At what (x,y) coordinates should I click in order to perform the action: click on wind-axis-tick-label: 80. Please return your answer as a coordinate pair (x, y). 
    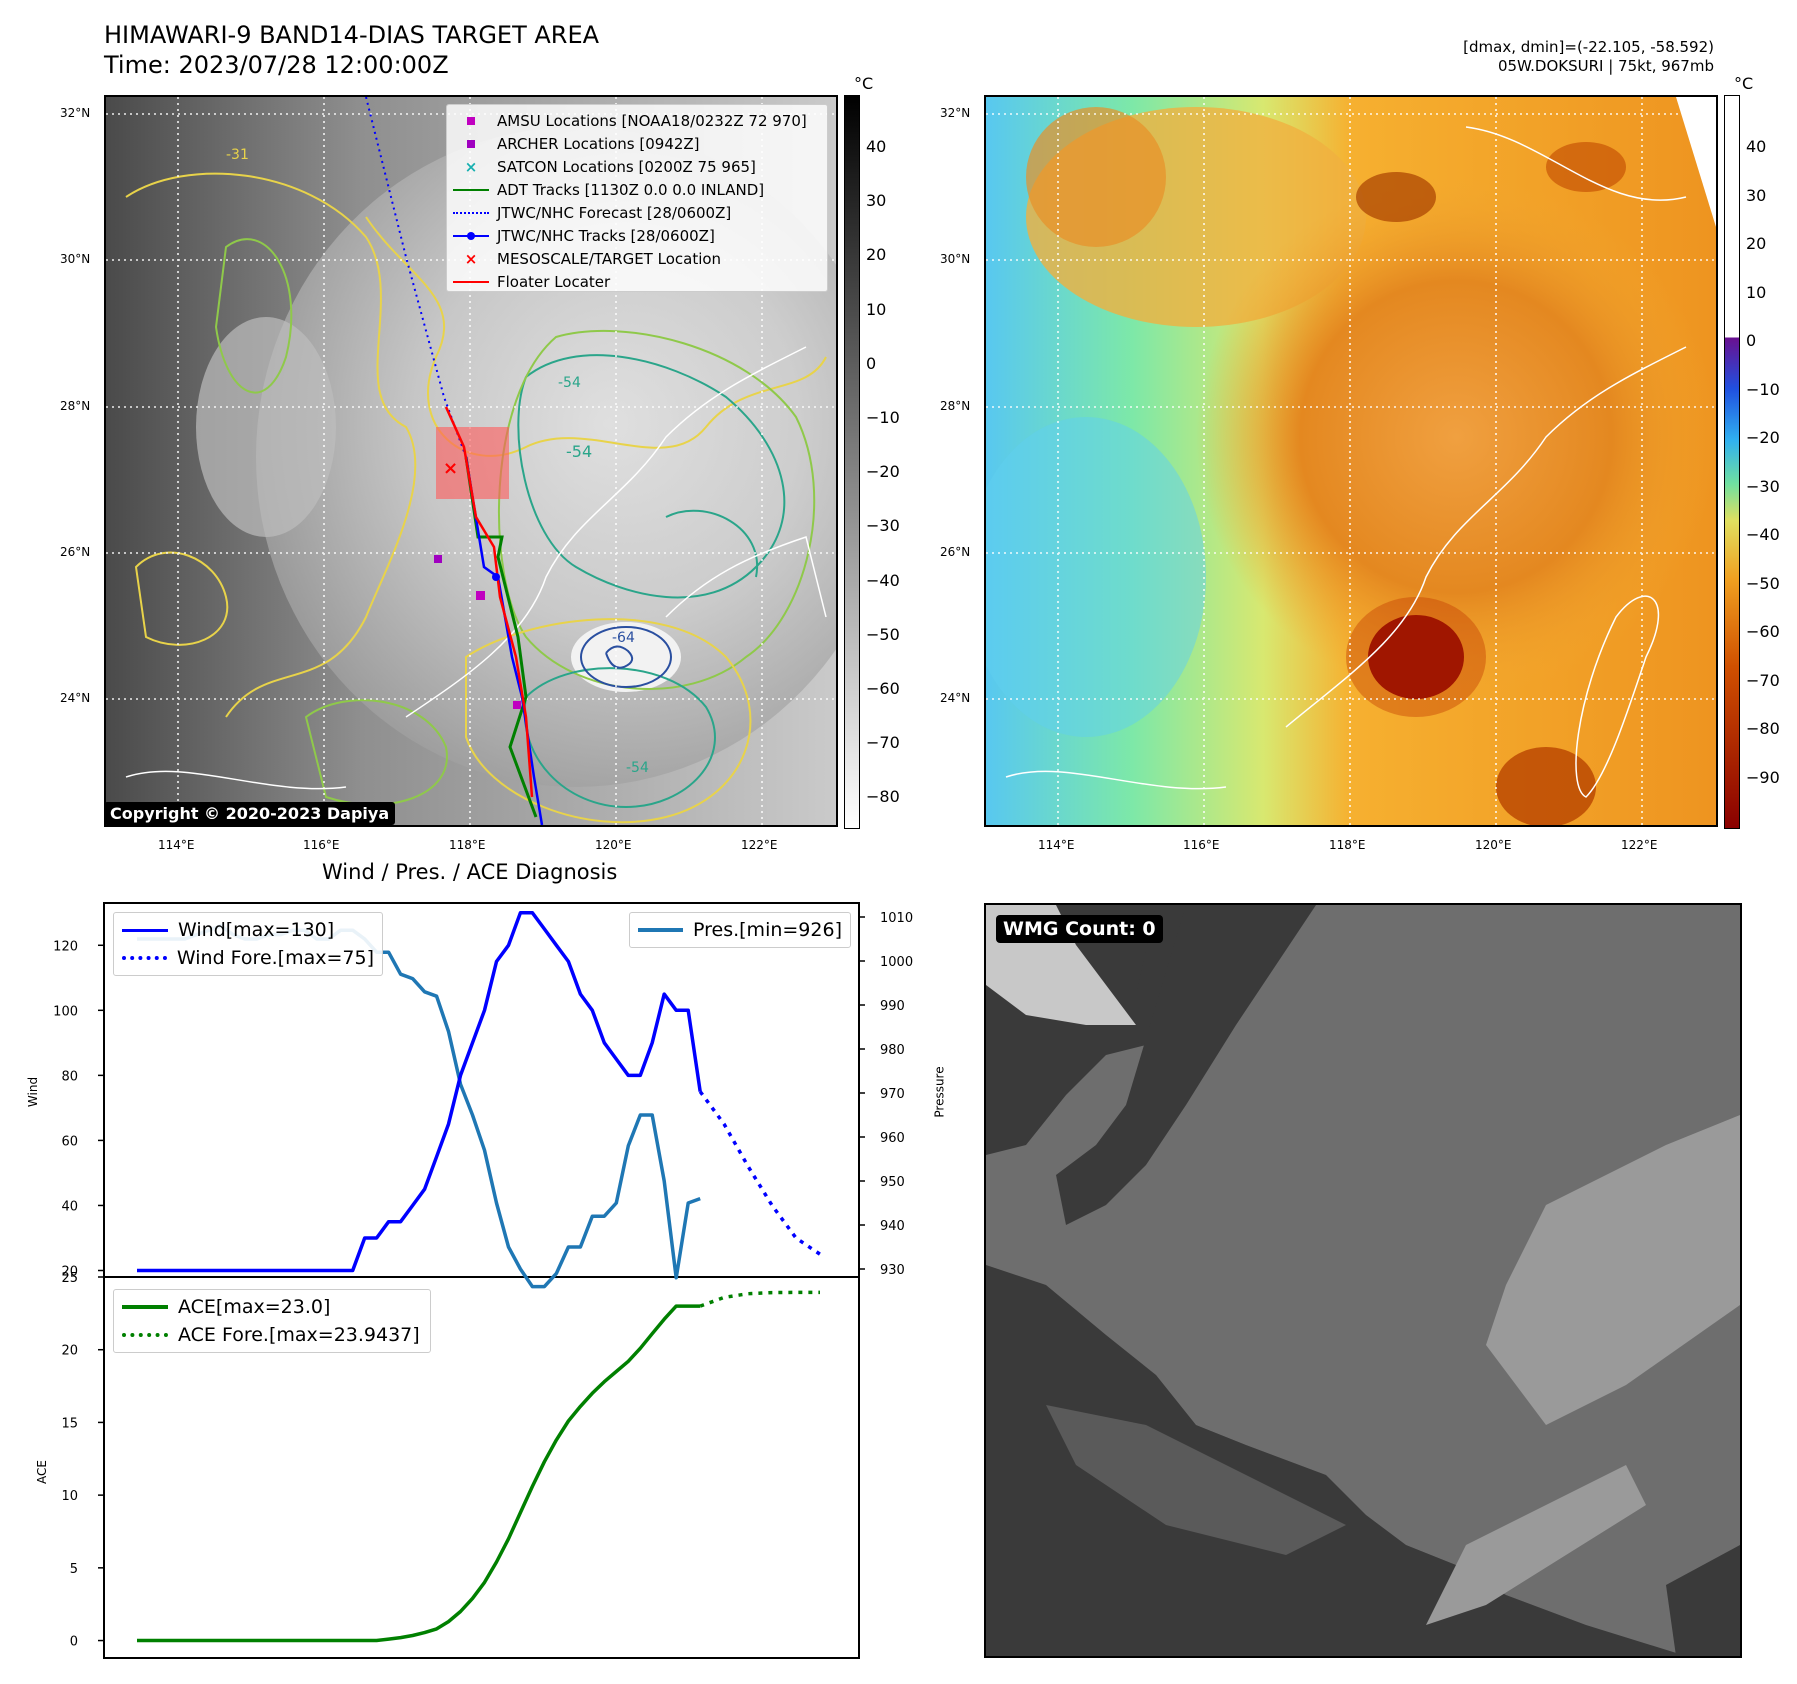
    Looking at the image, I should click on (69, 1076).